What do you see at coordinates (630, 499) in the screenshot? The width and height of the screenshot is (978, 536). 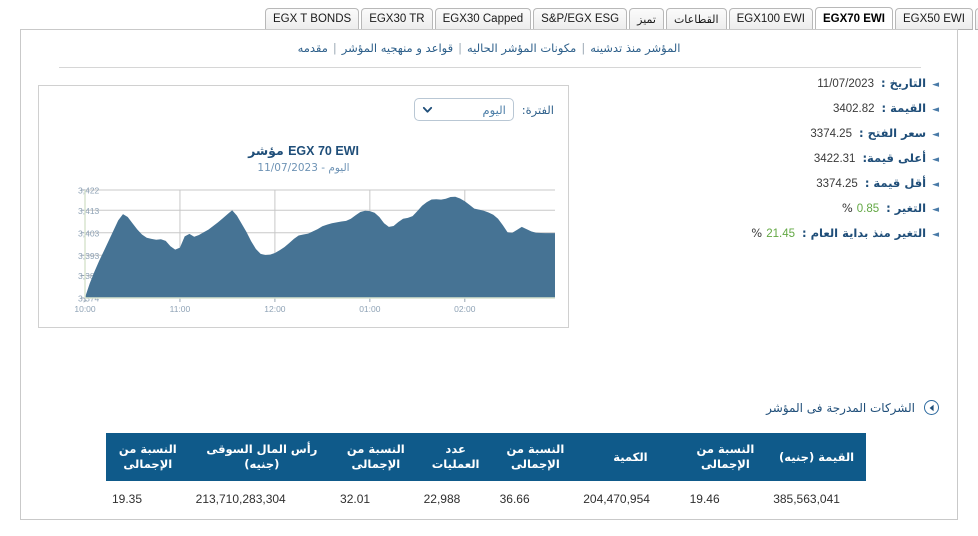 I see `table-cell: 204,470,954` at bounding box center [630, 499].